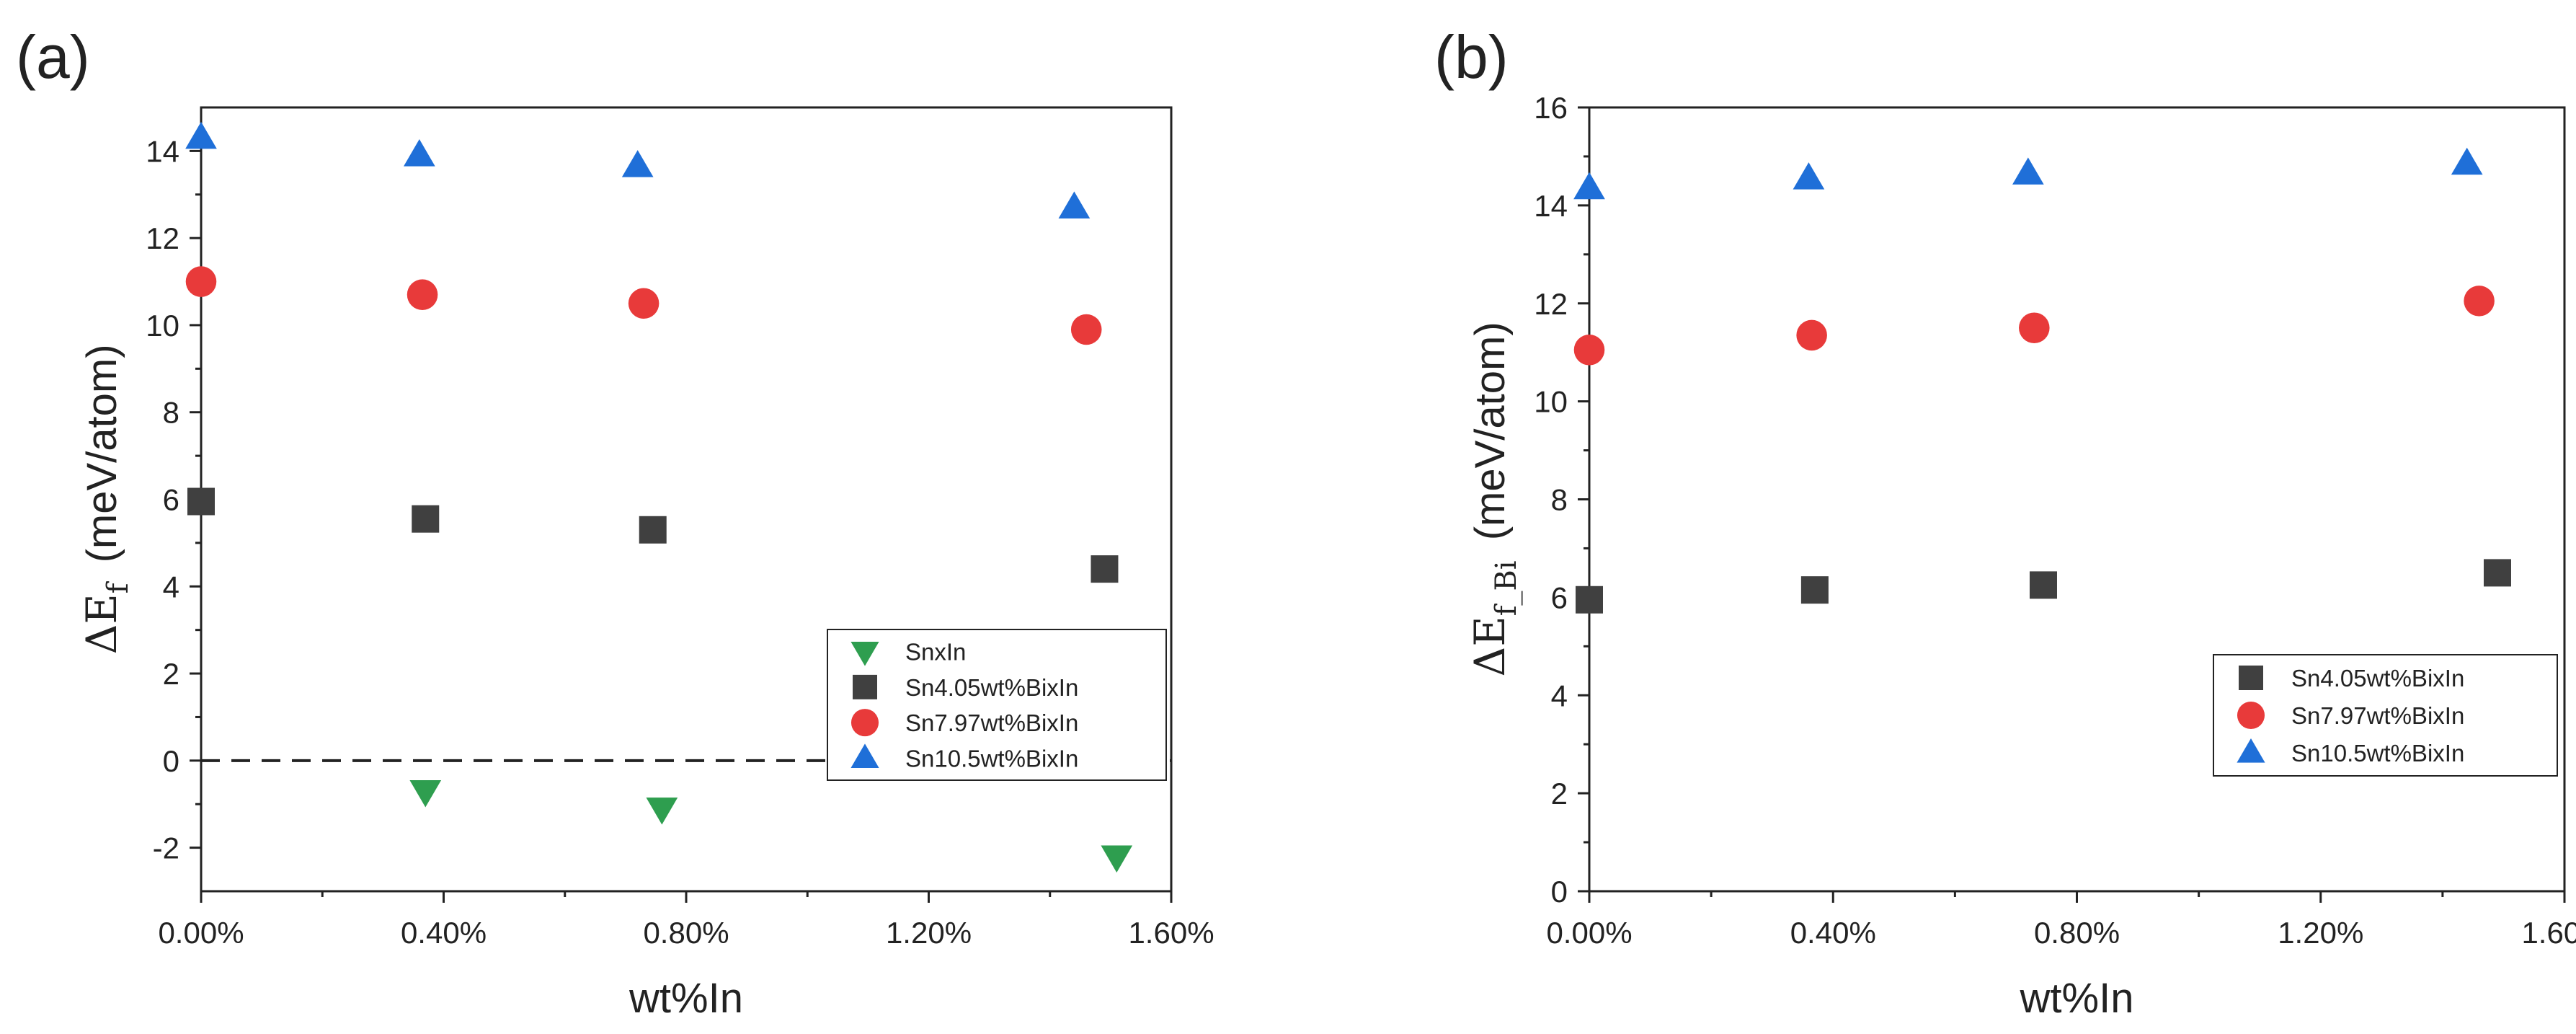  Describe the element at coordinates (166, 848) in the screenshot. I see `y-tick-label: -2` at that location.